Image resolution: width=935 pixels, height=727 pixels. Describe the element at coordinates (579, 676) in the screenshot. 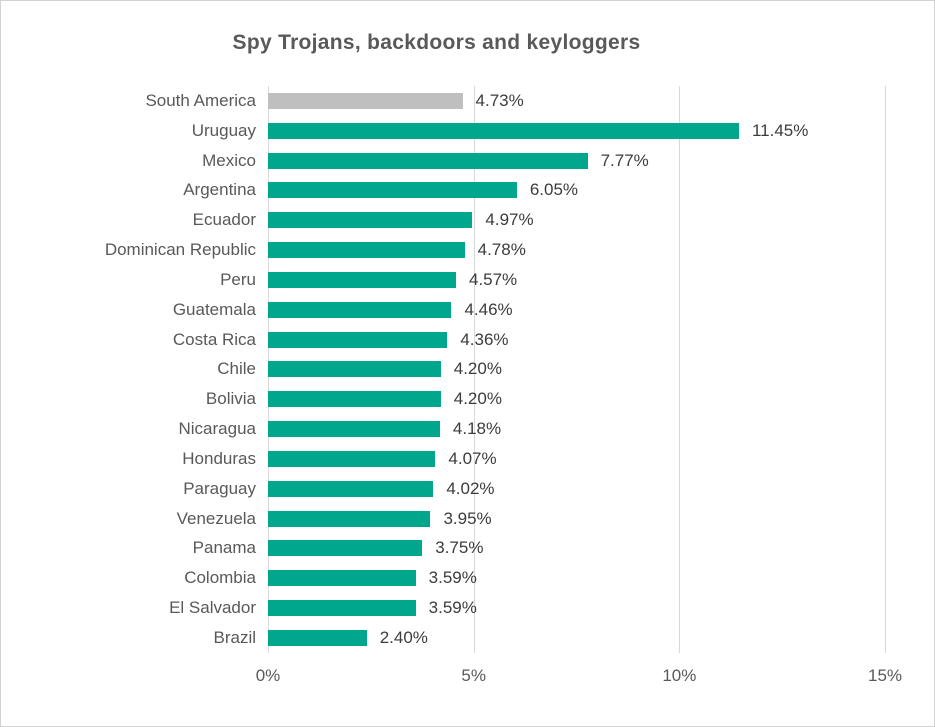

I see `x-axis: 0% 5% 10% 15%` at that location.